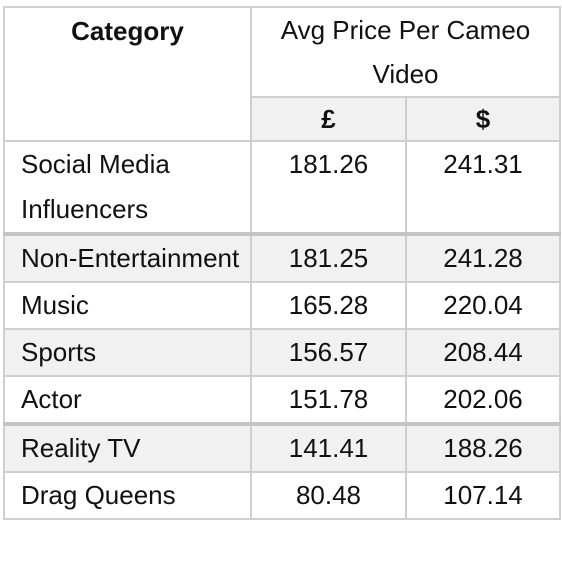 The image size is (562, 568). Describe the element at coordinates (328, 495) in the screenshot. I see `gbp-cell: 80.48` at that location.